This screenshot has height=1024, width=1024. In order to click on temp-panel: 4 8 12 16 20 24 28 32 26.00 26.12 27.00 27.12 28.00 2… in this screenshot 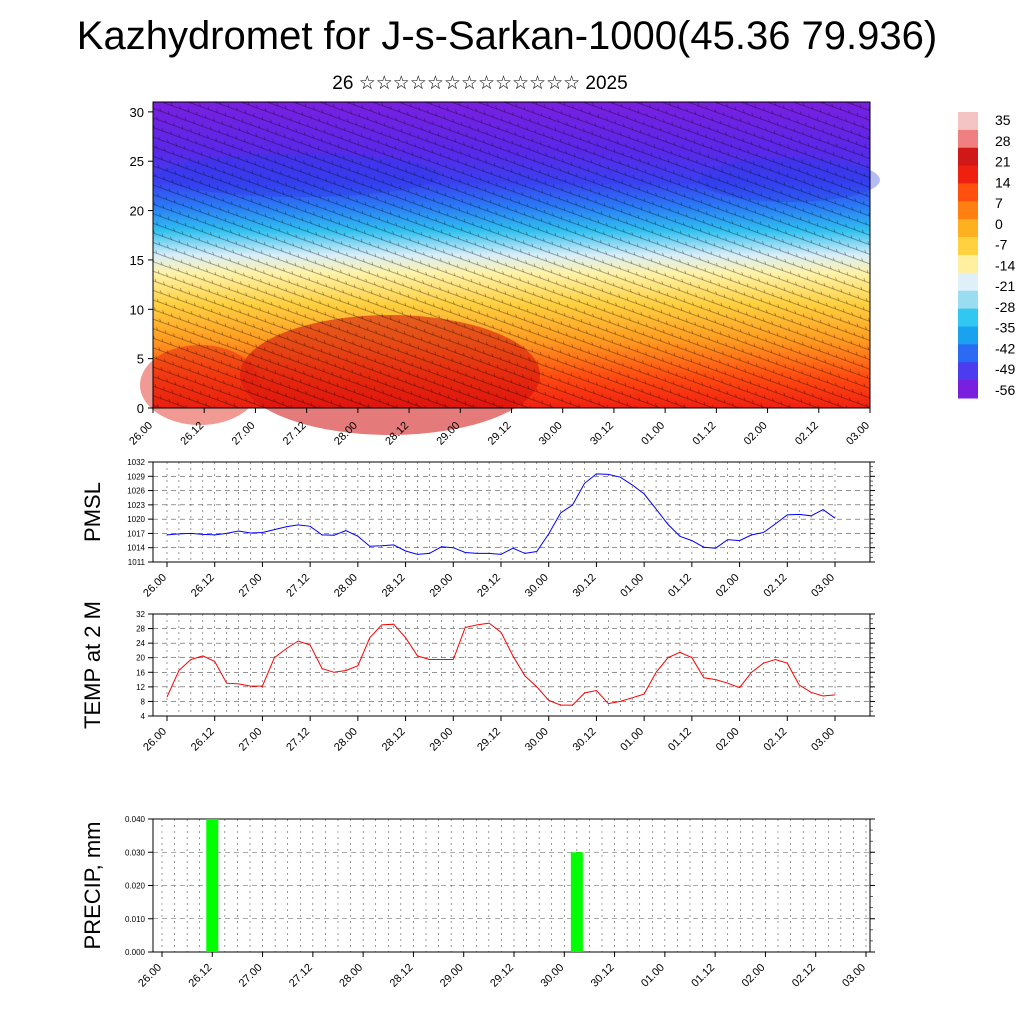, I will do `click(477, 677)`.